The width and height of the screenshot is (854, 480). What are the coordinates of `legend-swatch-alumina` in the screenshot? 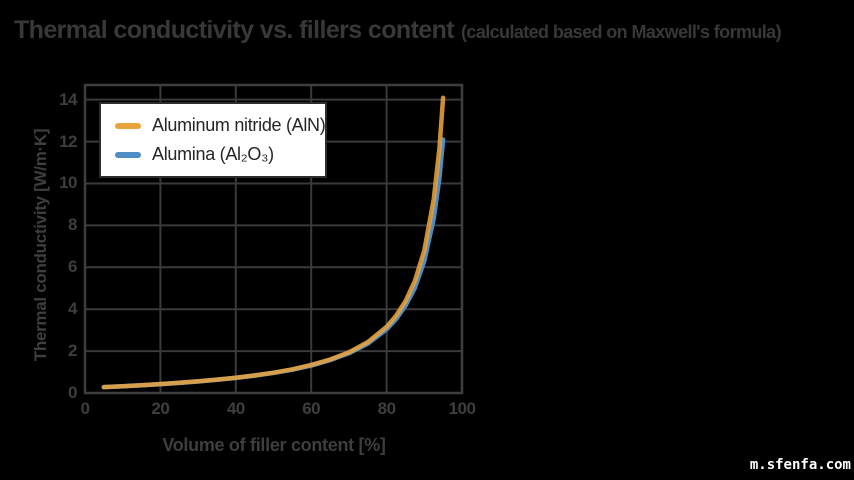 It's located at (128, 154).